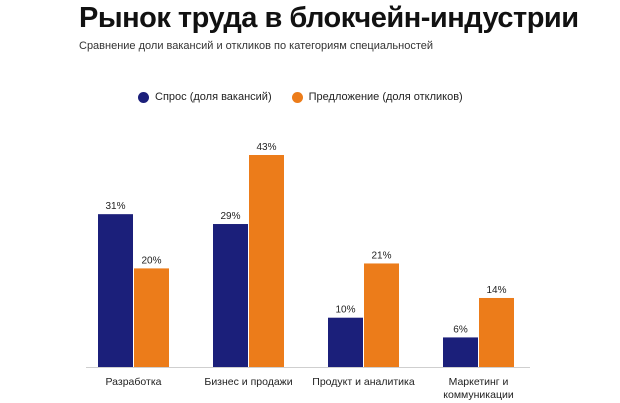 Image resolution: width=620 pixels, height=403 pixels. What do you see at coordinates (460, 329) in the screenshot?
I see `data-label-demand-3: 6%` at bounding box center [460, 329].